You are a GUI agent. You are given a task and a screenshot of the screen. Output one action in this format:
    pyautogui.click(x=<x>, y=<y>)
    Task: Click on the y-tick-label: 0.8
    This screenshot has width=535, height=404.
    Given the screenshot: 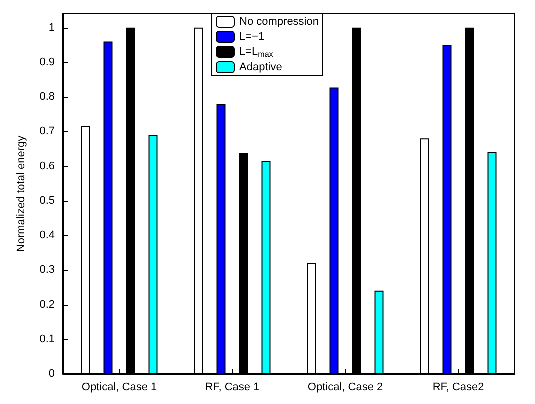 What is the action you would take?
    pyautogui.click(x=47, y=97)
    